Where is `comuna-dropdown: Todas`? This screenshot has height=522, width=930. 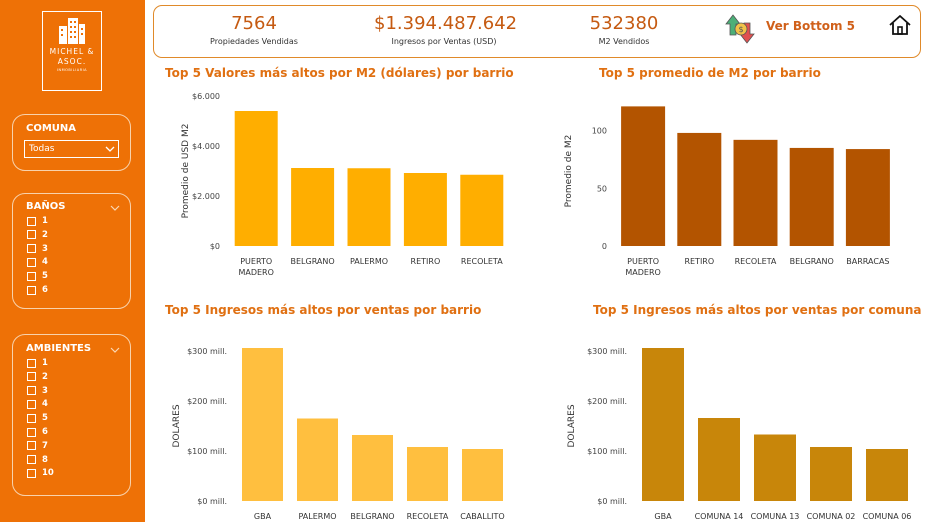
comuna-dropdown: Todas is located at coordinates (71, 149).